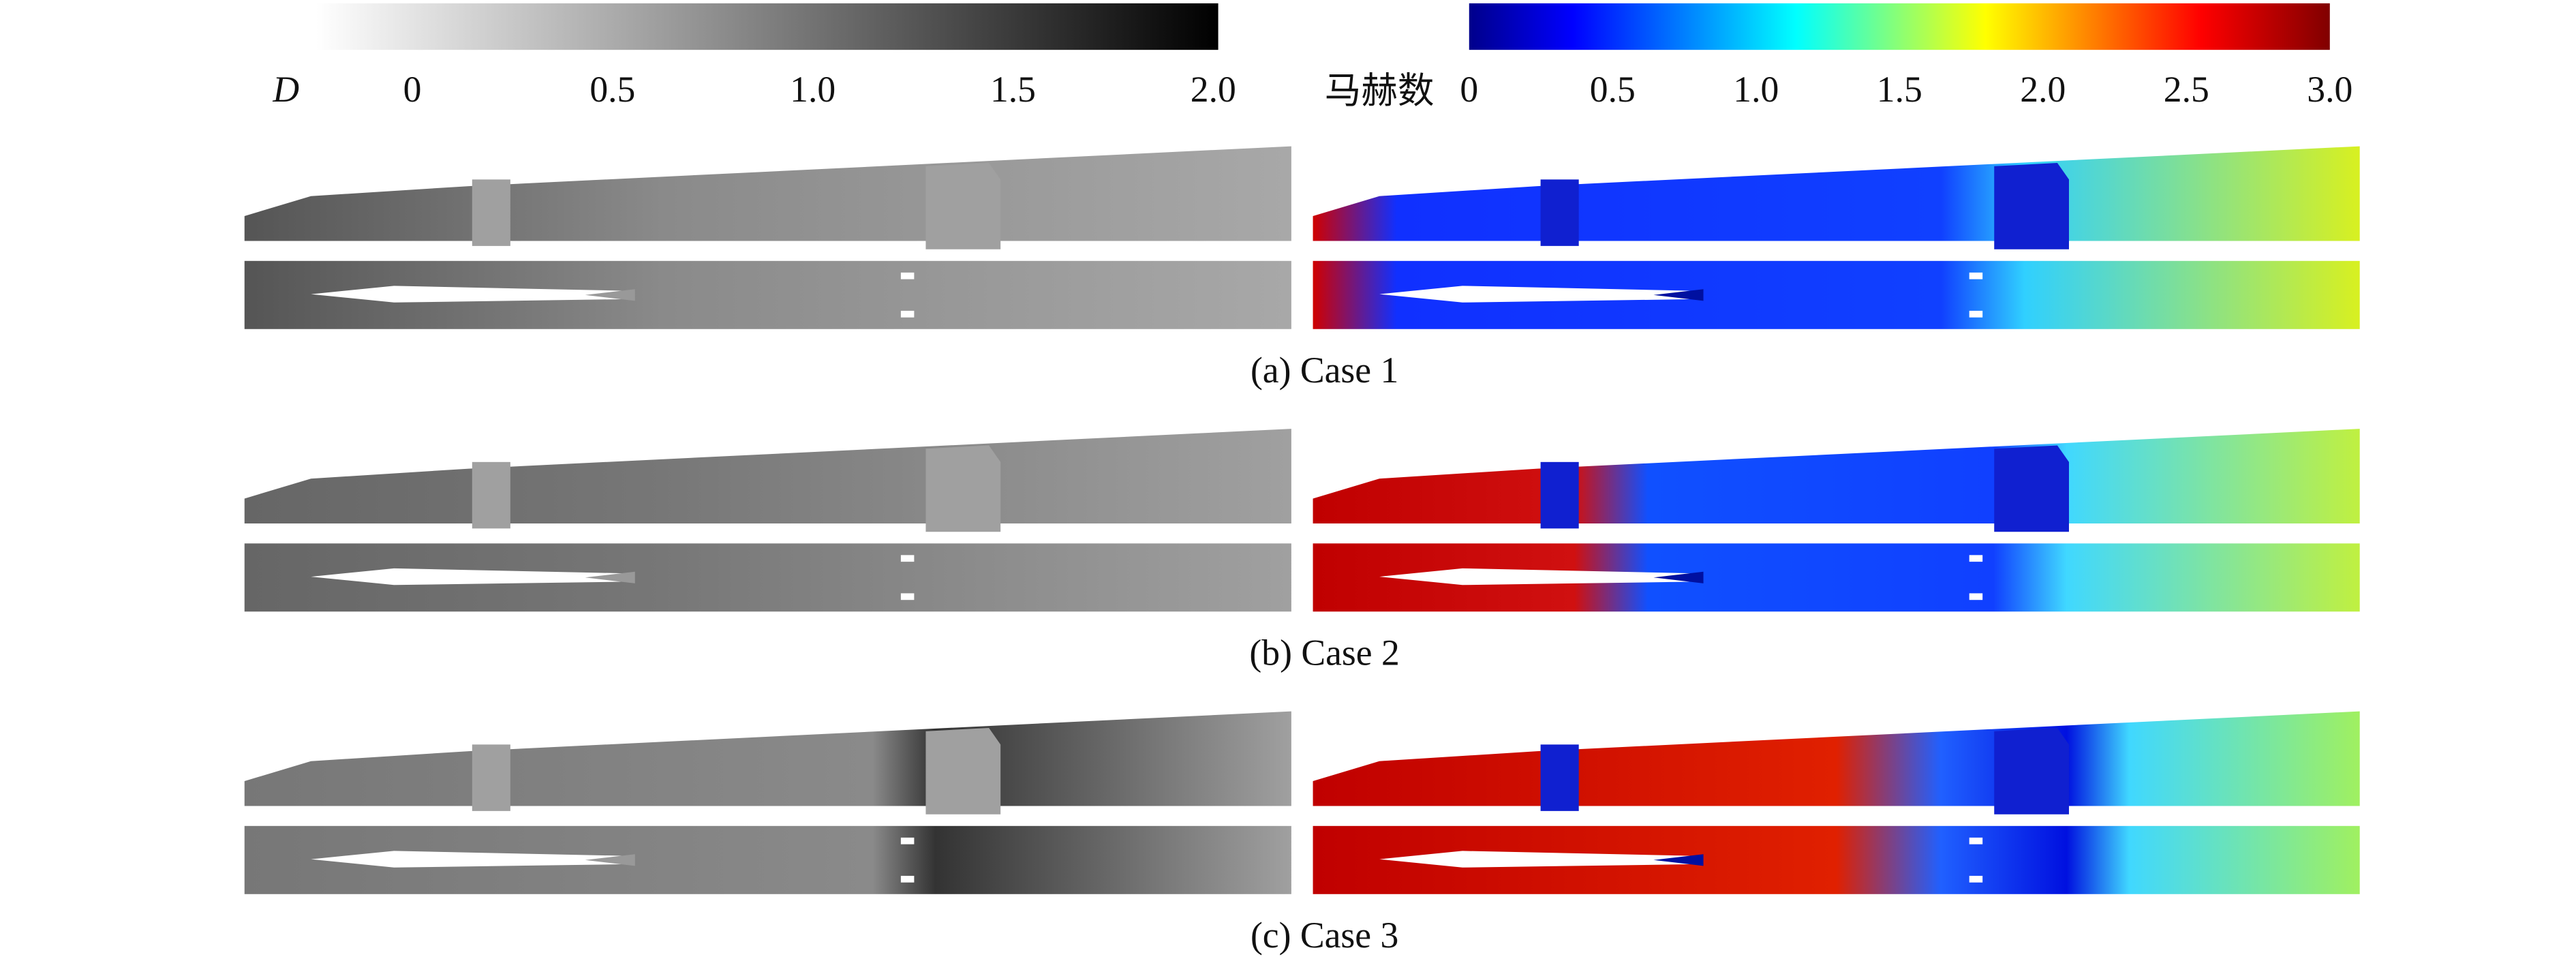 The height and width of the screenshot is (959, 2576). Describe the element at coordinates (1324, 370) in the screenshot. I see `panel-caption: (a) Case 1` at that location.